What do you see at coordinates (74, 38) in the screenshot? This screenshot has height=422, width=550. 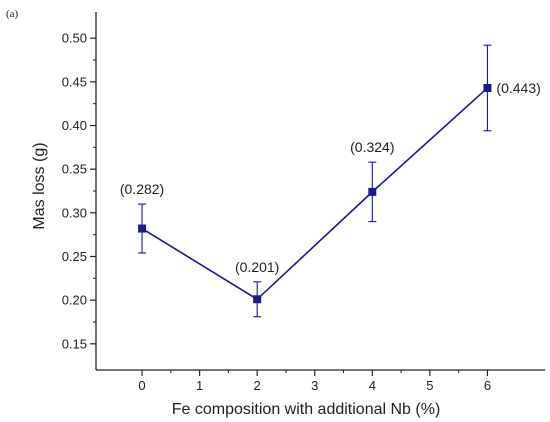 I see `y-tick-label: 0.50` at bounding box center [74, 38].